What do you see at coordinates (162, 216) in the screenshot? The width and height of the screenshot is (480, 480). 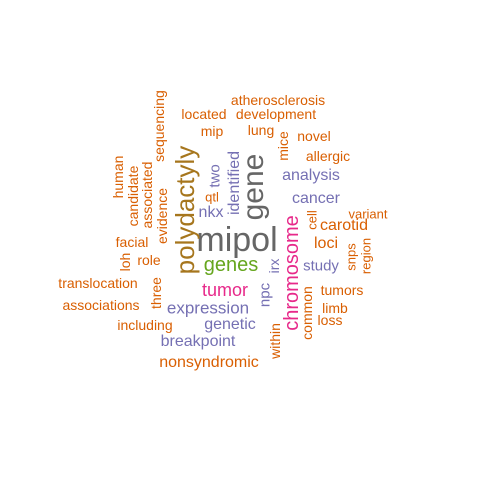 I see `word-evidence: evidence` at bounding box center [162, 216].